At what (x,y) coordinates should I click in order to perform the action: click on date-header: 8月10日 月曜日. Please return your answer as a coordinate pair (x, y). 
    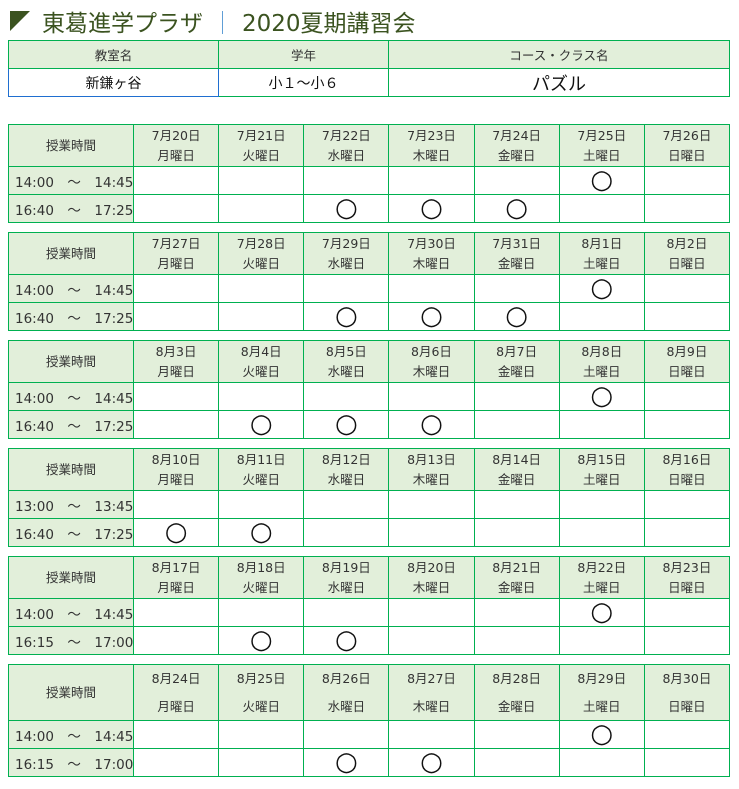
    Looking at the image, I should click on (176, 469).